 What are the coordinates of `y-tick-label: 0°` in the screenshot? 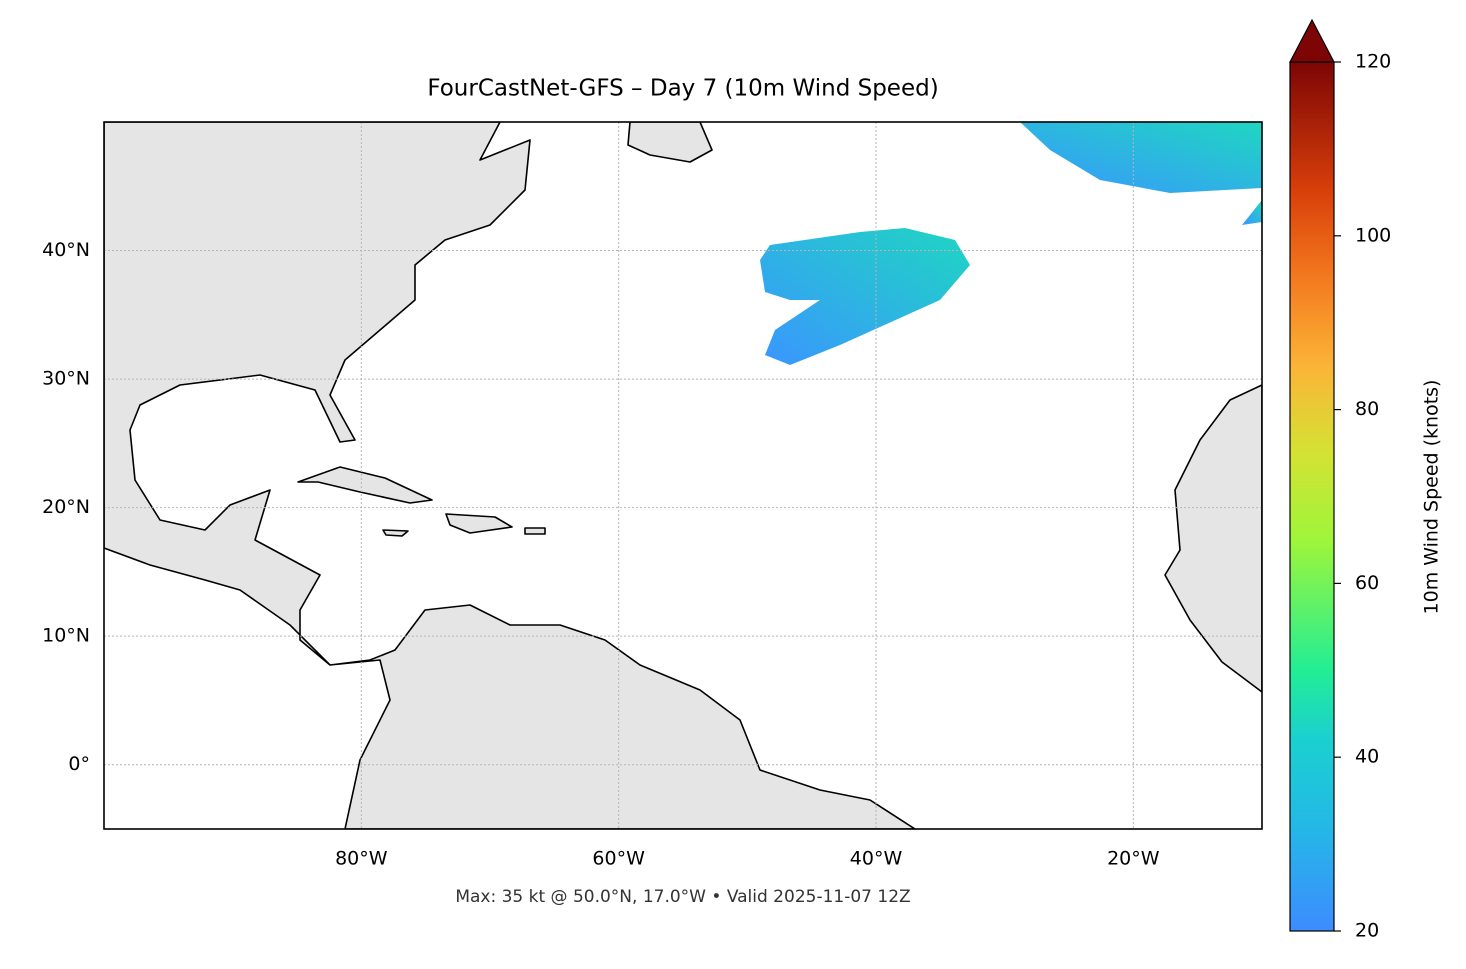 It's located at (79, 764).